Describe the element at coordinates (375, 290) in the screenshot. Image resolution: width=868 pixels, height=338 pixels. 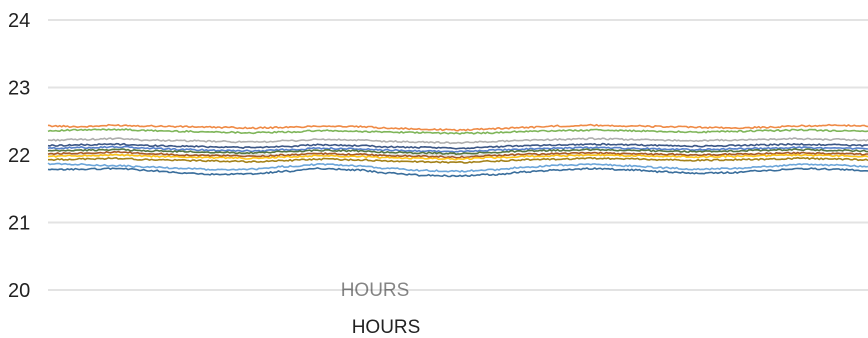
I see `x-axis-title-ghost: HOURS` at that location.